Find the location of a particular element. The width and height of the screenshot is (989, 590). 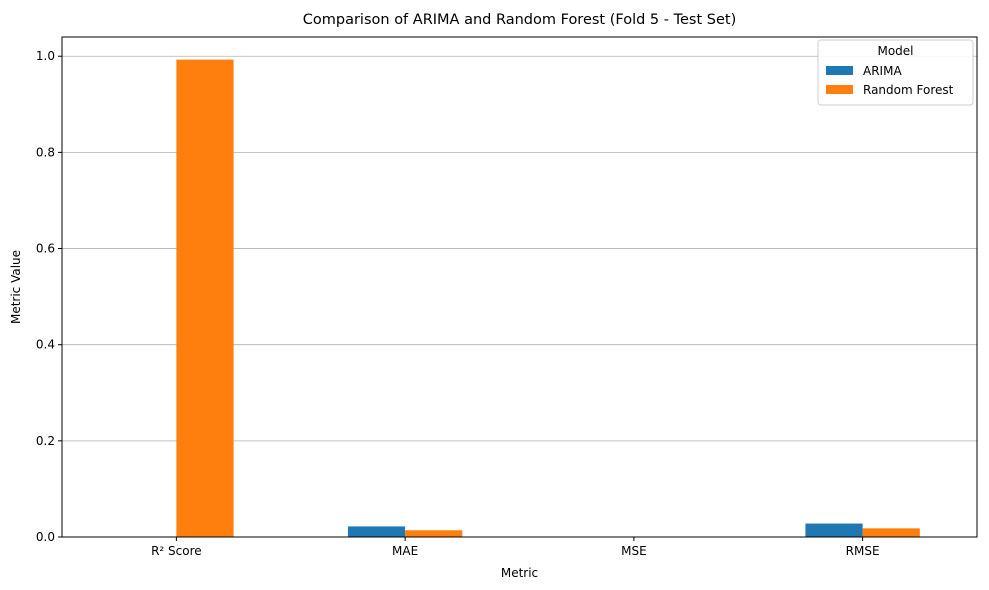

y-axis-label: Metric Value is located at coordinates (16, 287).